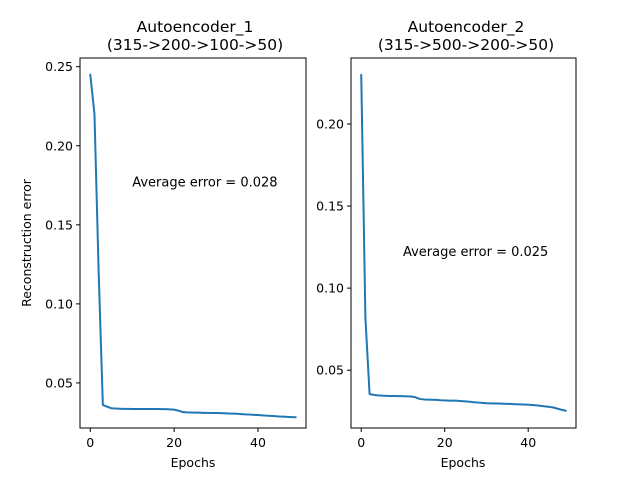 The image size is (640, 480). Describe the element at coordinates (204, 182) in the screenshot. I see `average-error-annotation: Average error = 0.028` at that location.